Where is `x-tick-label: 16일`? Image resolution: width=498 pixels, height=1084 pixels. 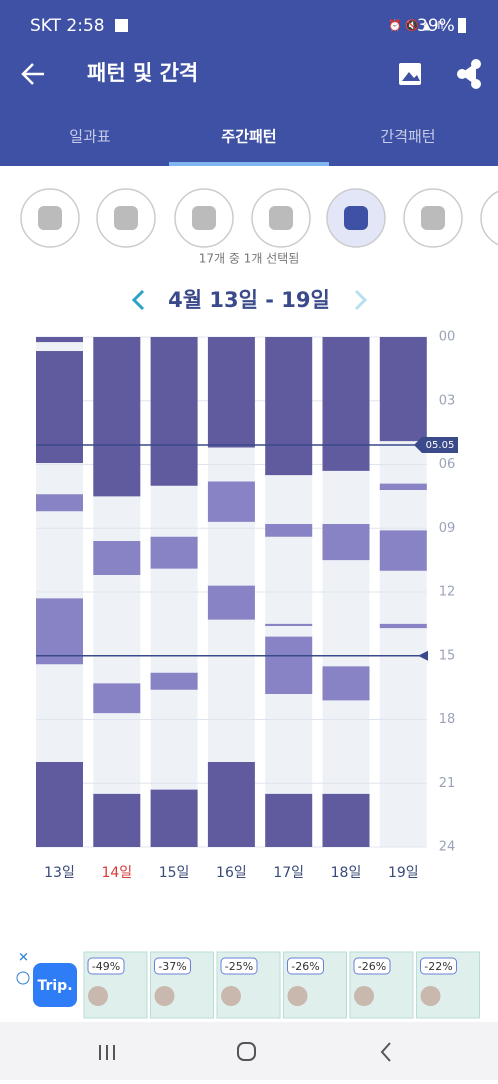
x-tick-label: 16일 is located at coordinates (231, 873).